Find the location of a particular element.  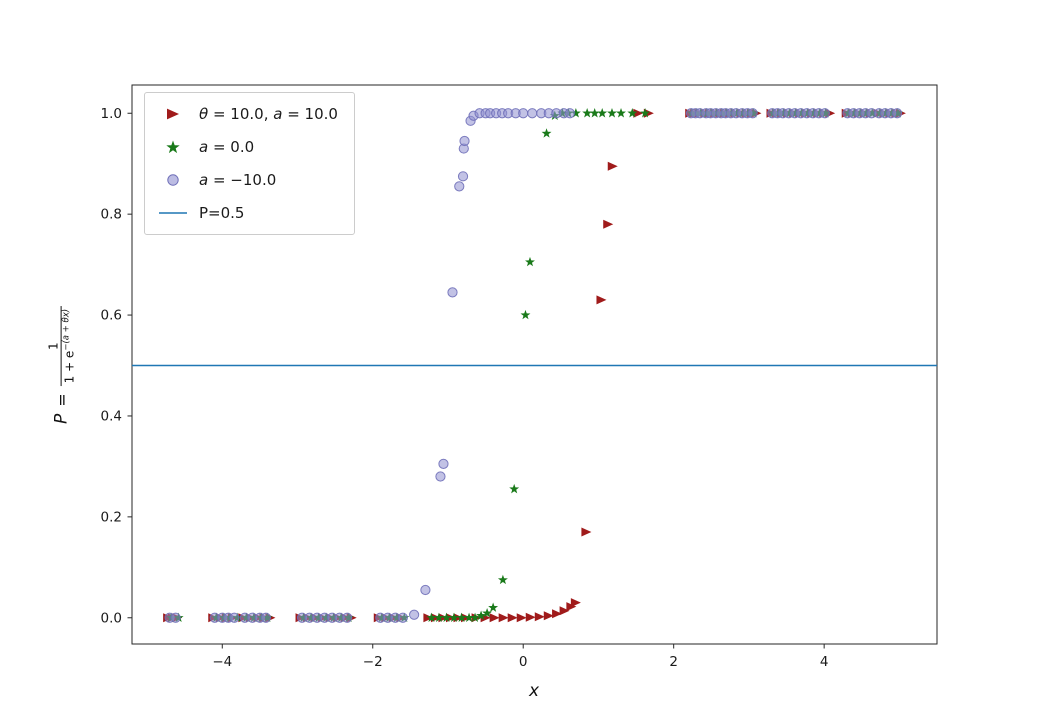

fraction-denominator: 1 + e−(a + θx) is located at coordinates (69, 346).